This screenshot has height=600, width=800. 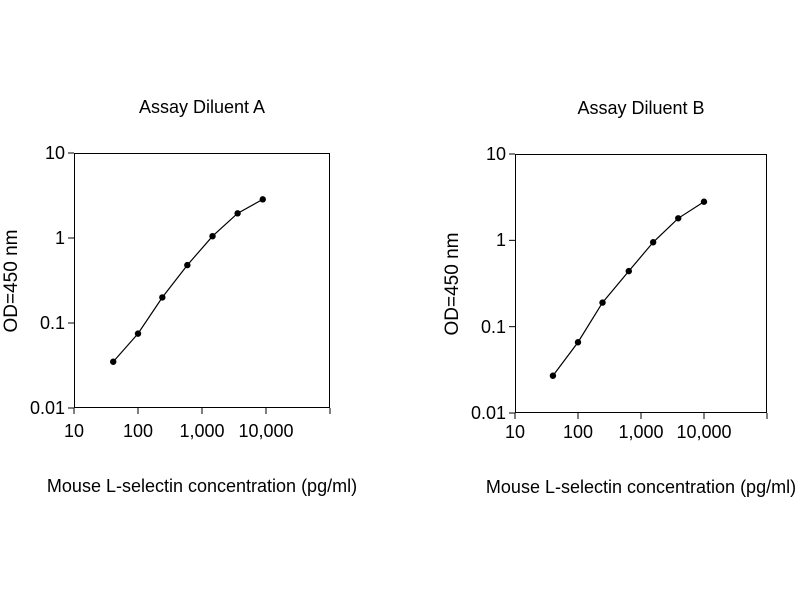 What do you see at coordinates (202, 431) in the screenshot?
I see `chart-a-x-tick-label: 1,000` at bounding box center [202, 431].